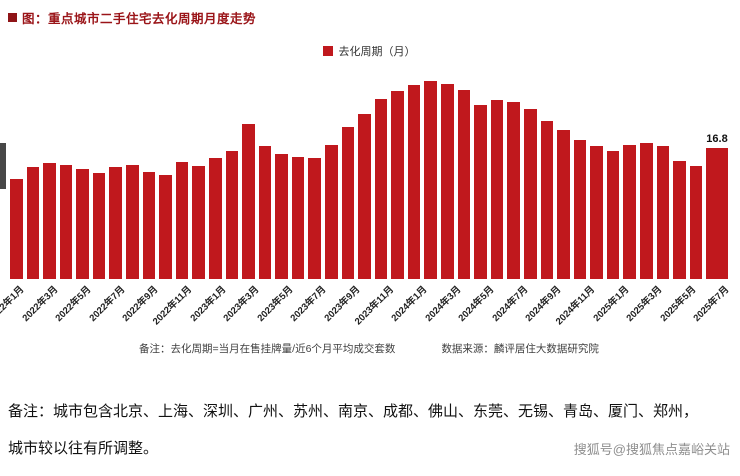  Describe the element at coordinates (73, 304) in the screenshot. I see `x-tick: 2022年5月` at that location.